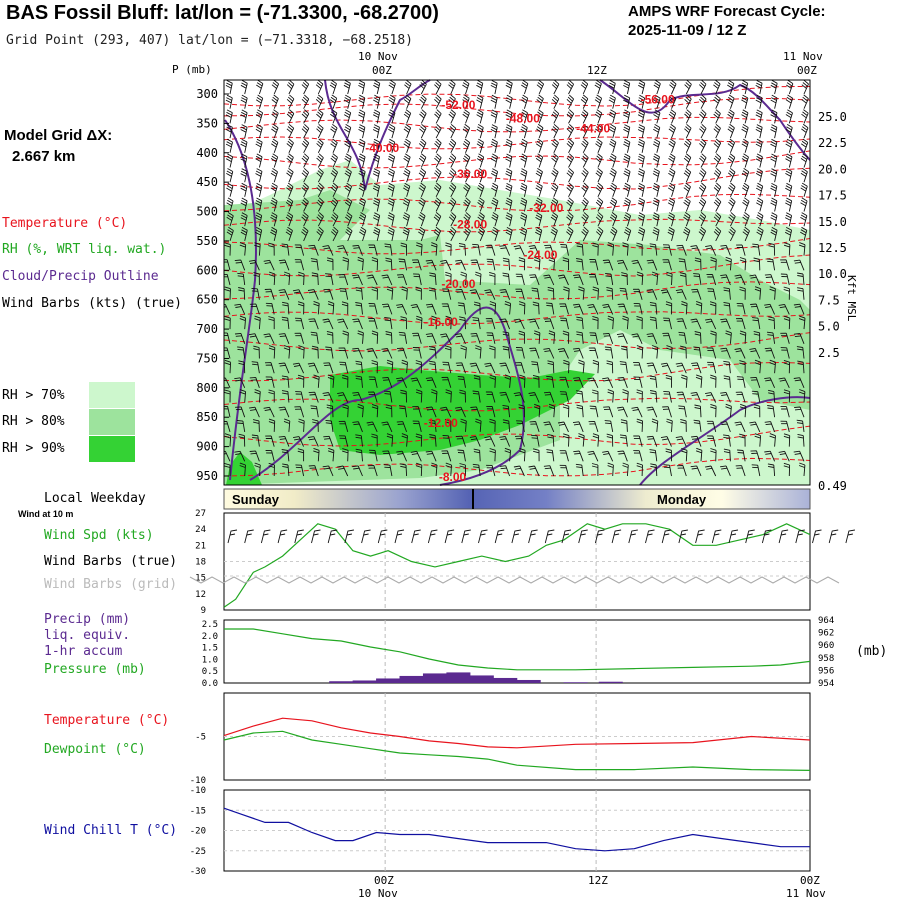 The image size is (900, 900). Describe the element at coordinates (517, 371) in the screenshot. I see `temperature-contour` at that location.